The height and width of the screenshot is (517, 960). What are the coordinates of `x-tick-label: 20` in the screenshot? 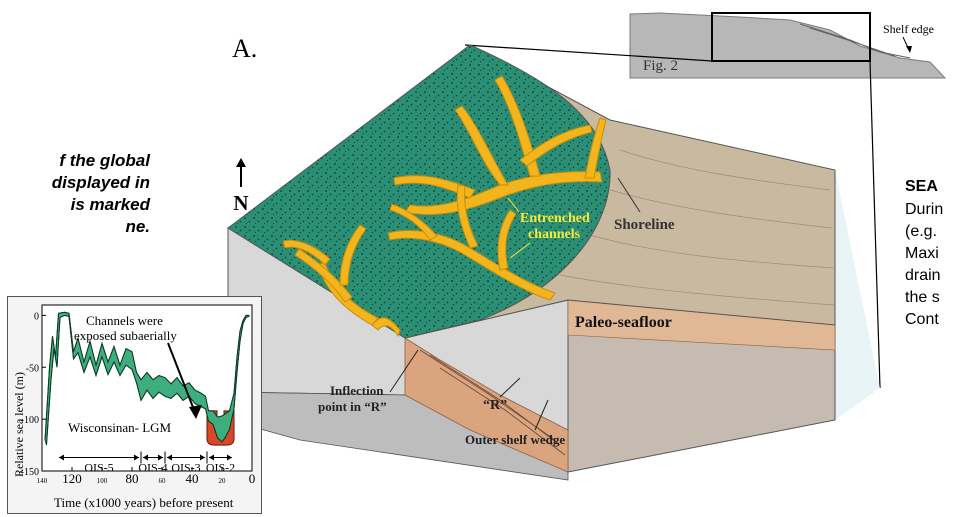 It's located at (223, 481).